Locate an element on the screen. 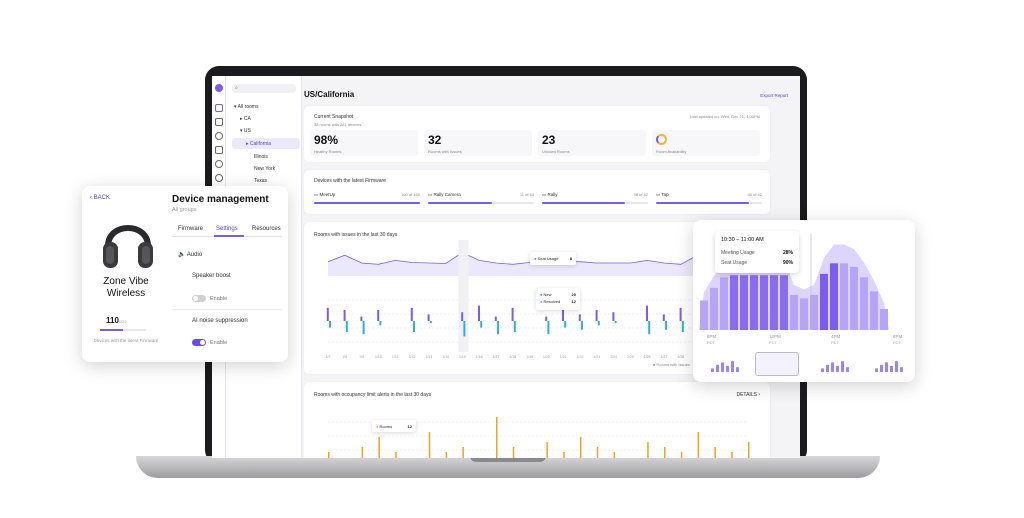  x-tick-label: 1/9 is located at coordinates (361, 357).